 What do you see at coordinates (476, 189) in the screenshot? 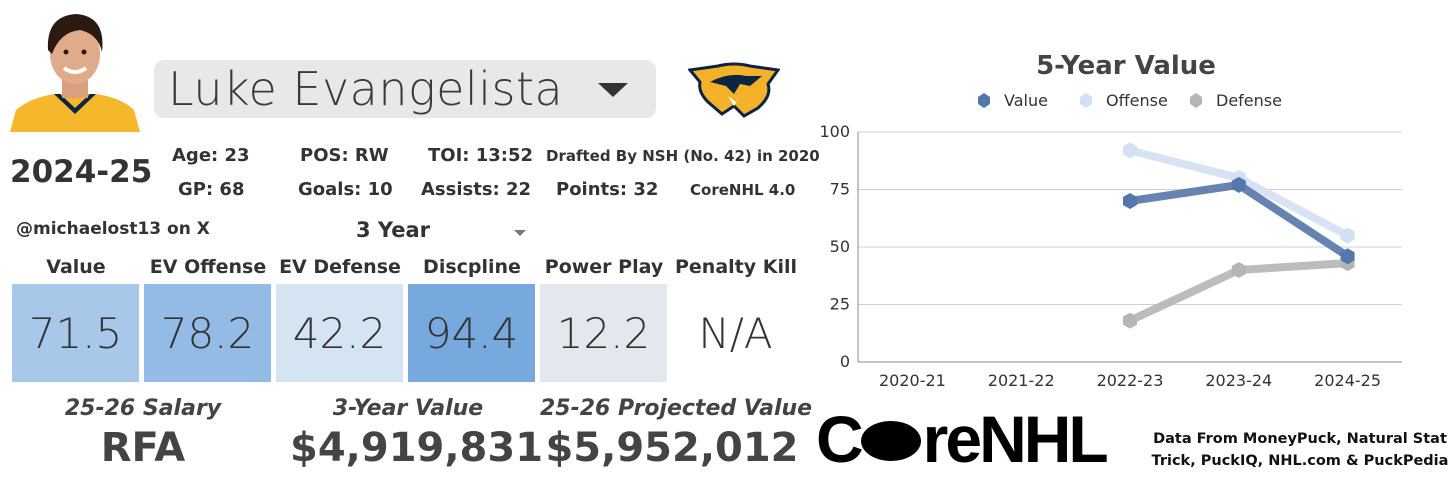
I see `stat-assists: Assists: 22` at bounding box center [476, 189].